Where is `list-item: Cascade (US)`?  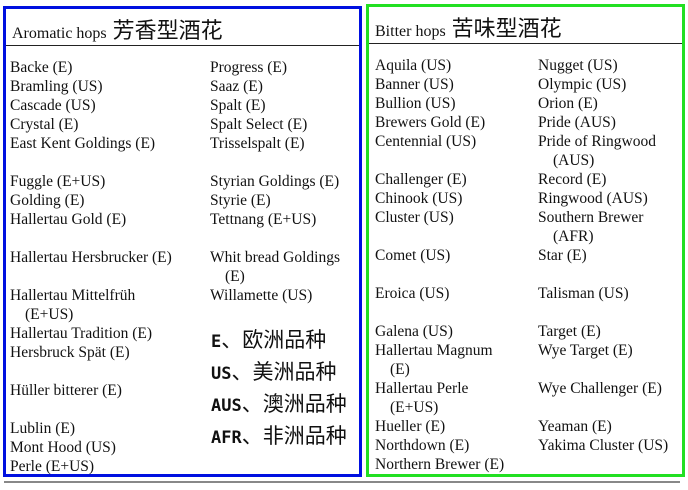 list-item: Cascade (US) is located at coordinates (53, 105).